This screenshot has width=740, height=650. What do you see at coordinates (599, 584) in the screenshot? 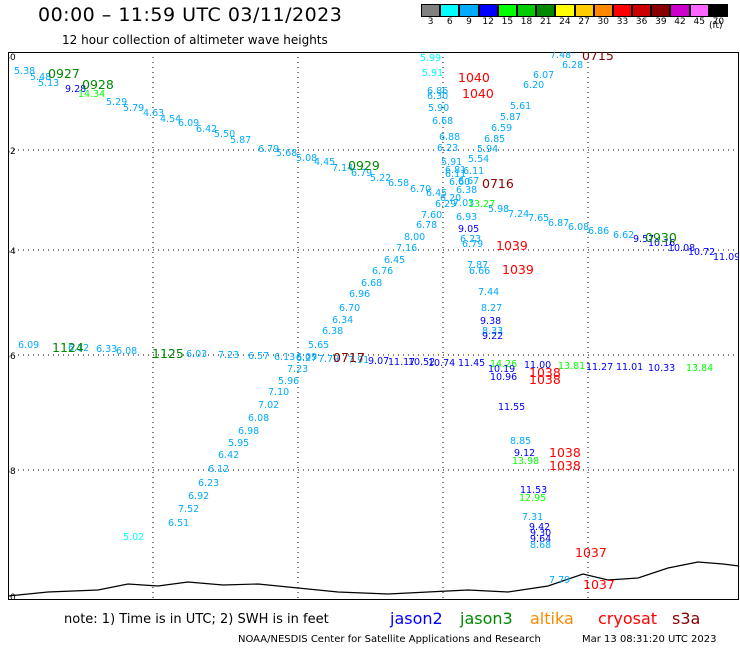
I see `pass-time-label: 1037` at bounding box center [599, 584].